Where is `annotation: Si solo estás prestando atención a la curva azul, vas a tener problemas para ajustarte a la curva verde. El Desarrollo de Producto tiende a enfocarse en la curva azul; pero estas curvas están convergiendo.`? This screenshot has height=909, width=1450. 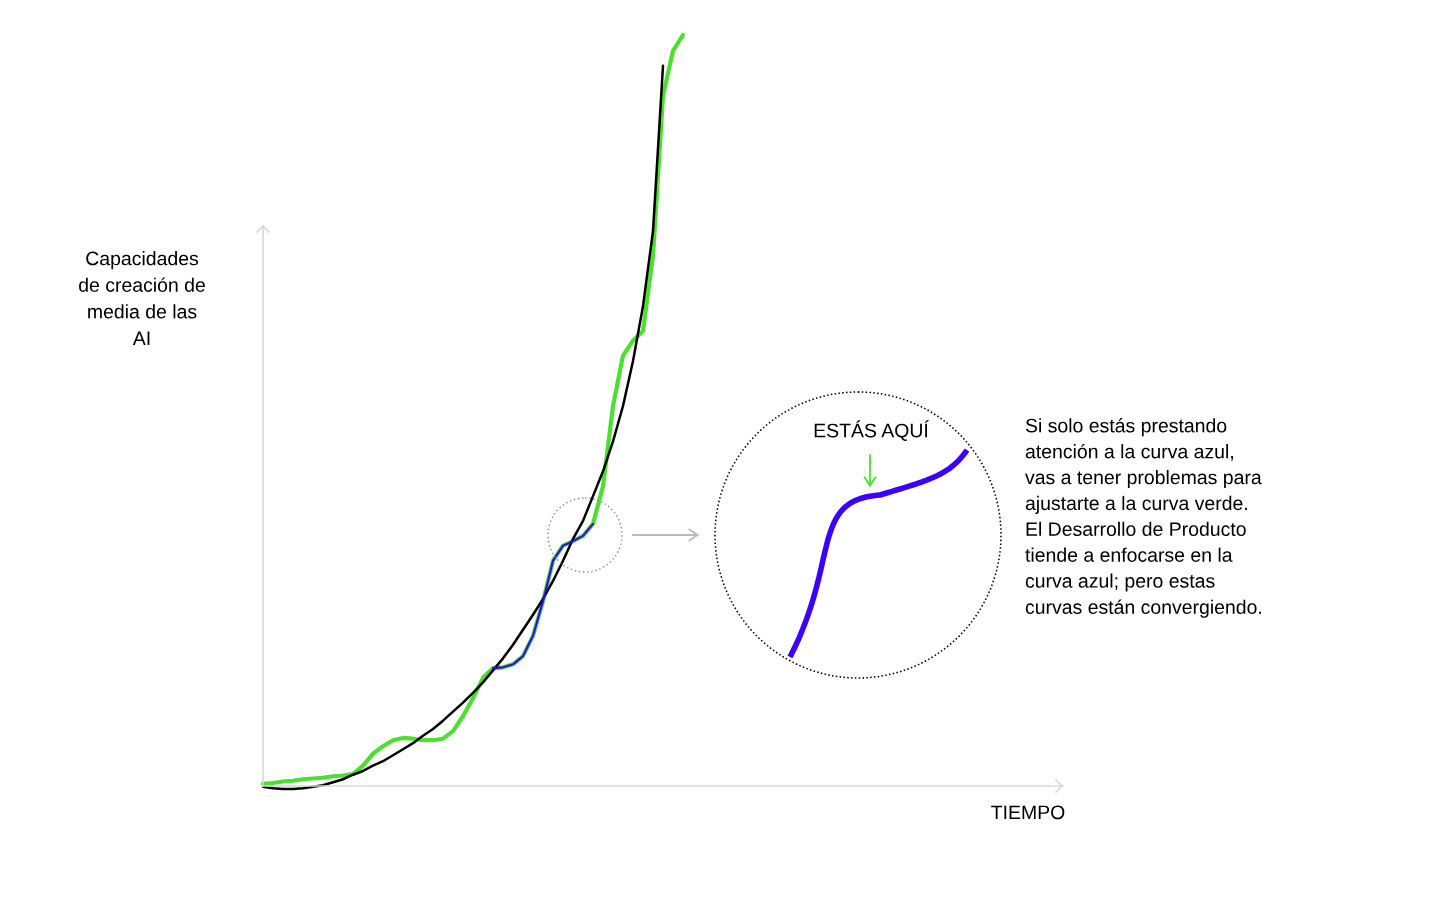 annotation: Si solo estás prestando atención a la curva azul, vas a tener problemas para ajustarte a la curva verde. El Desarrollo de Producto tiende a enfocarse en la curva azul; pero estas curvas están convergiendo. is located at coordinates (1143, 518).